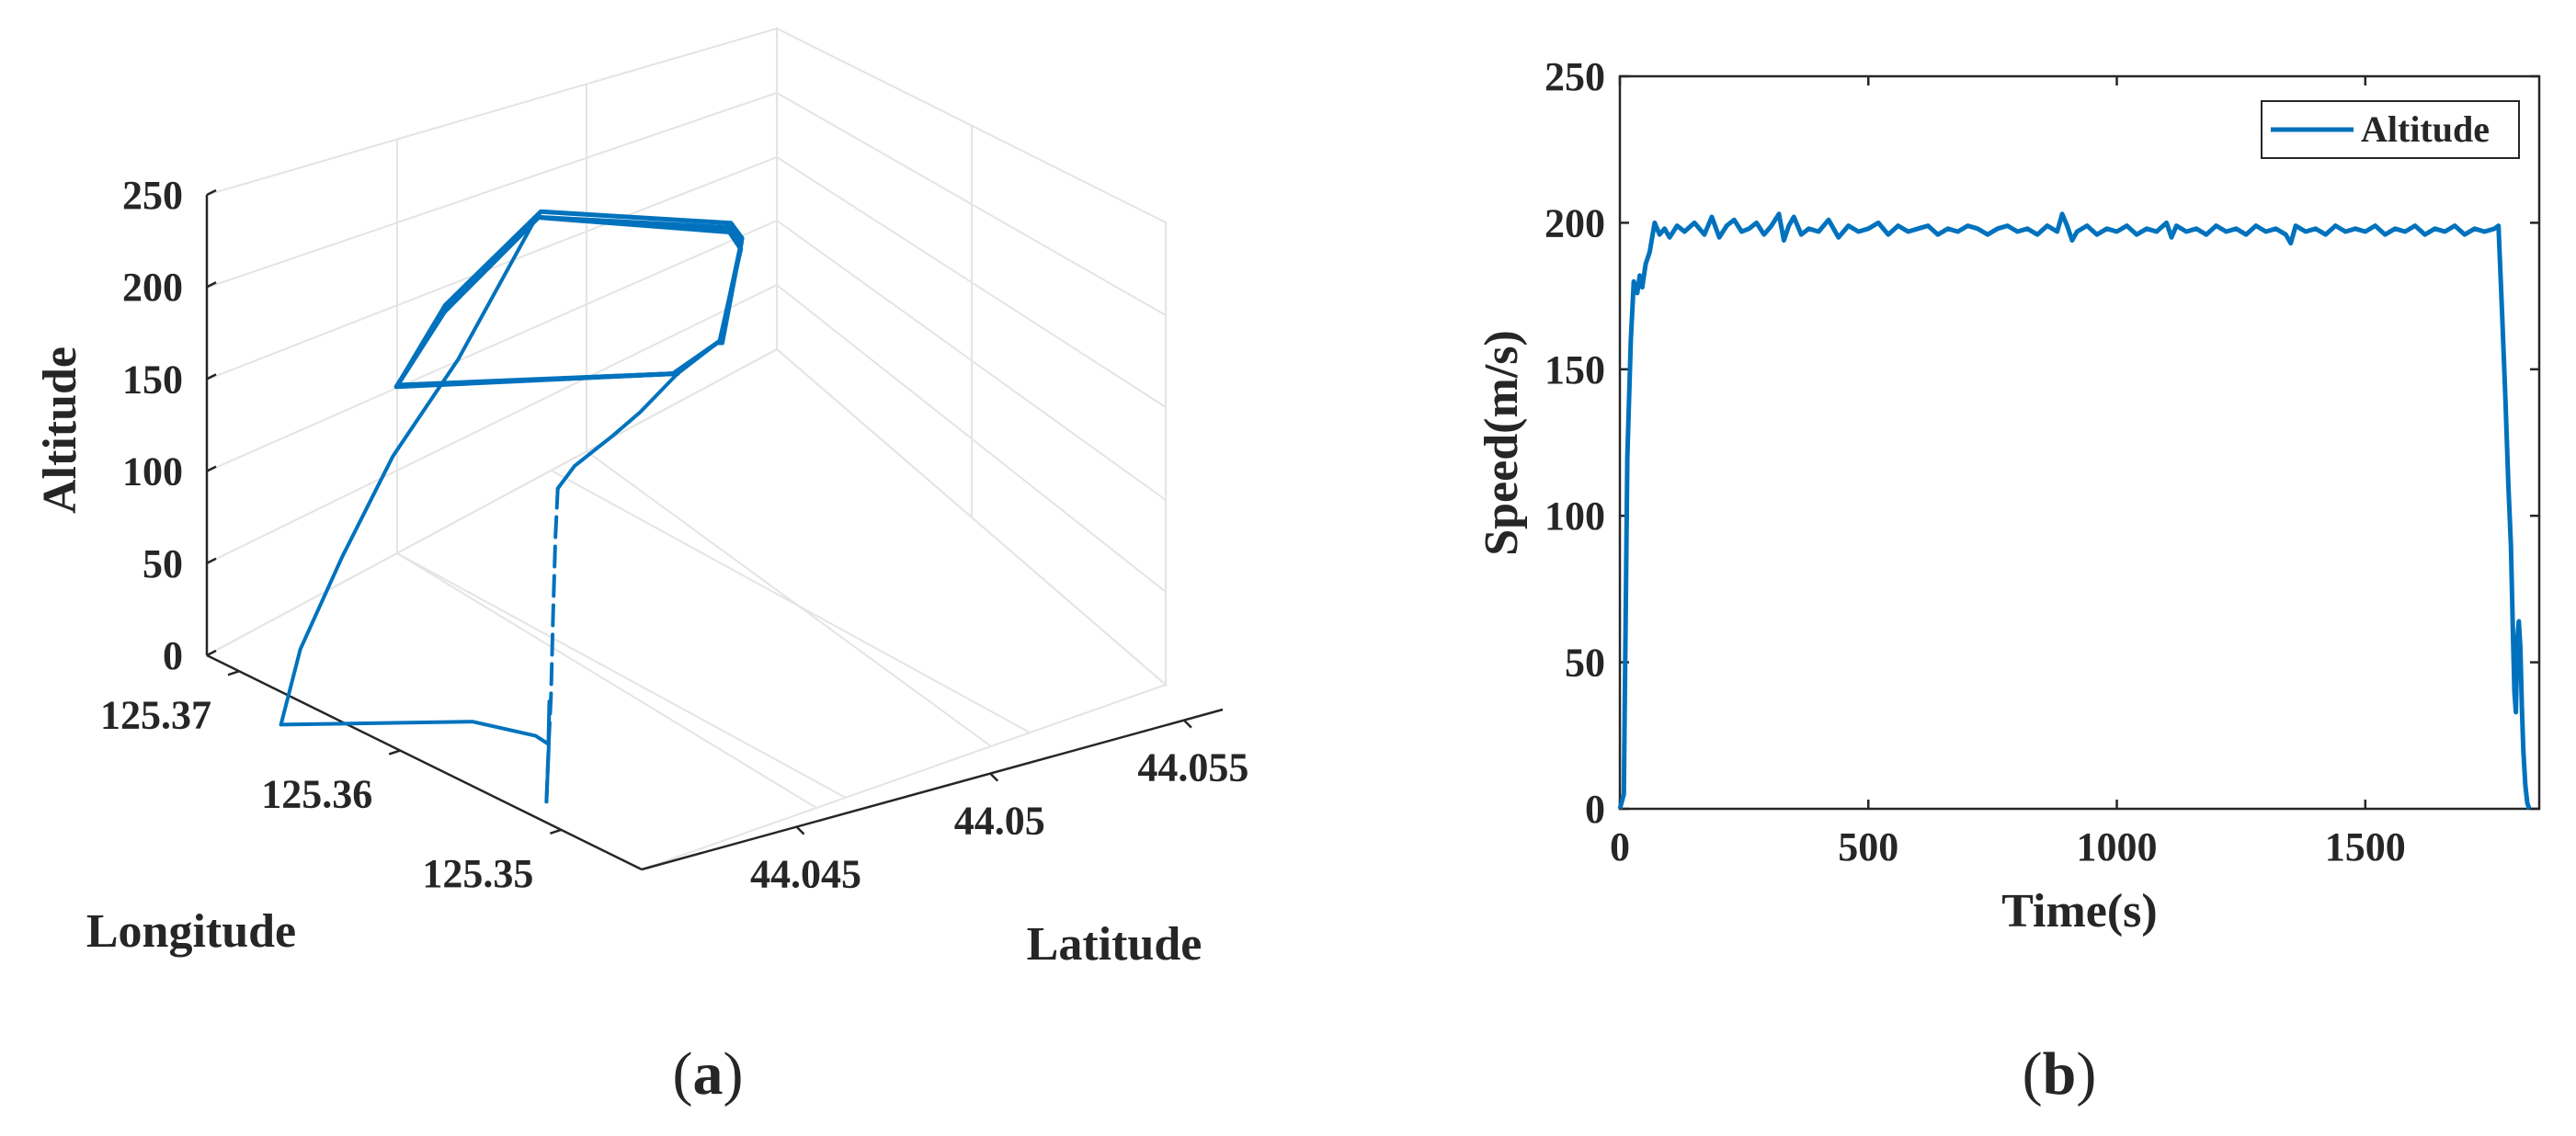 This screenshot has width=2576, height=1136. I want to click on latitude-axis-line, so click(932, 789).